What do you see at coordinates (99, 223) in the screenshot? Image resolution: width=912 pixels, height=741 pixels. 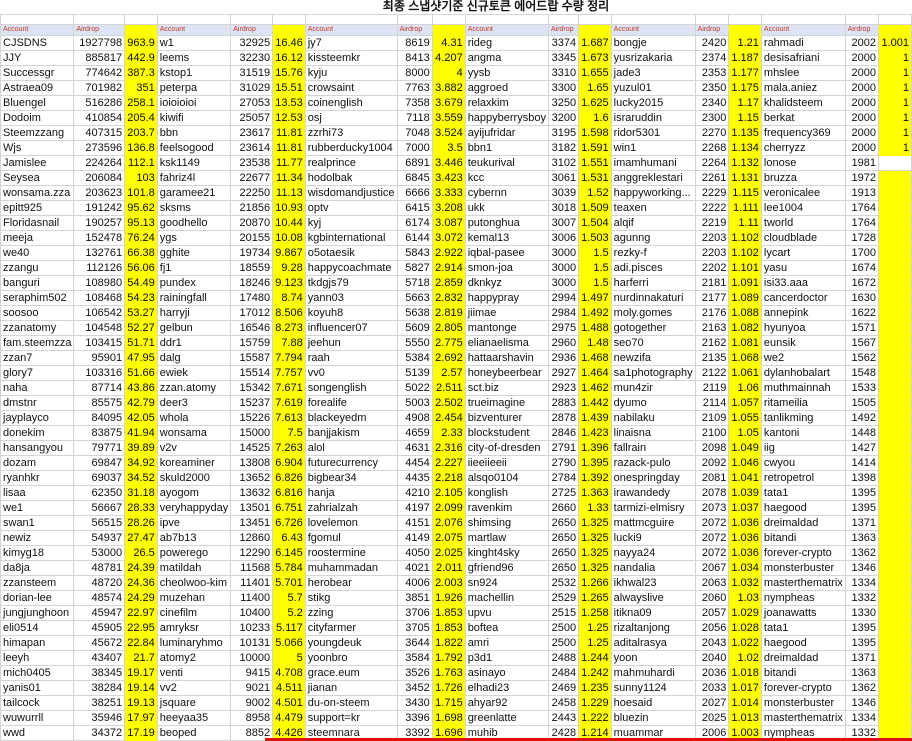 I see `amount-cell: 190257` at bounding box center [99, 223].